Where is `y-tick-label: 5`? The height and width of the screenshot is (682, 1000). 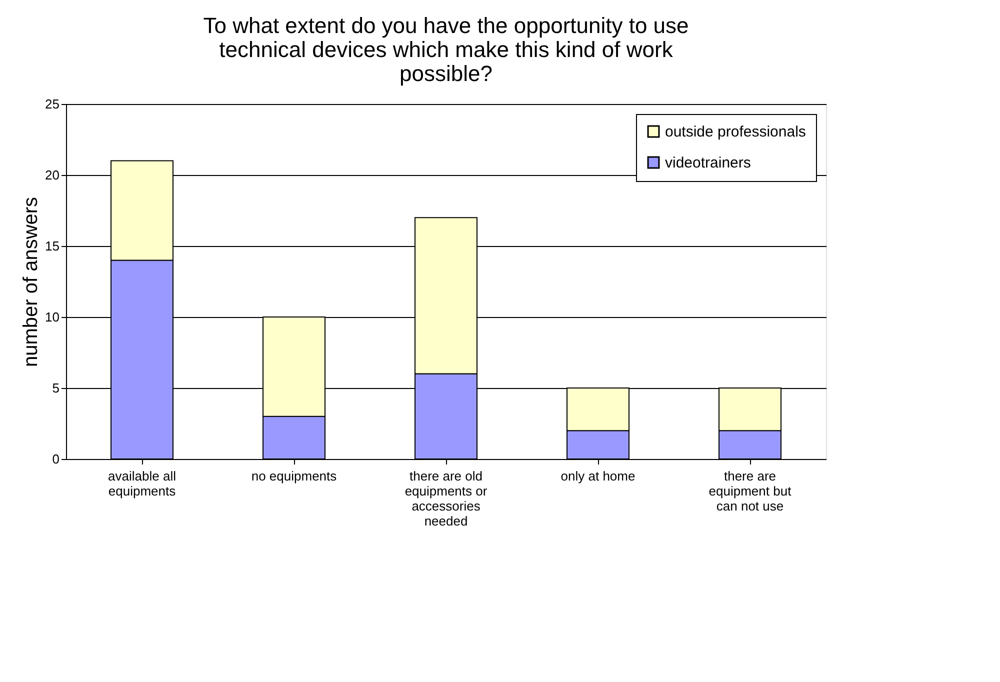
y-tick-label: 5 is located at coordinates (56, 388).